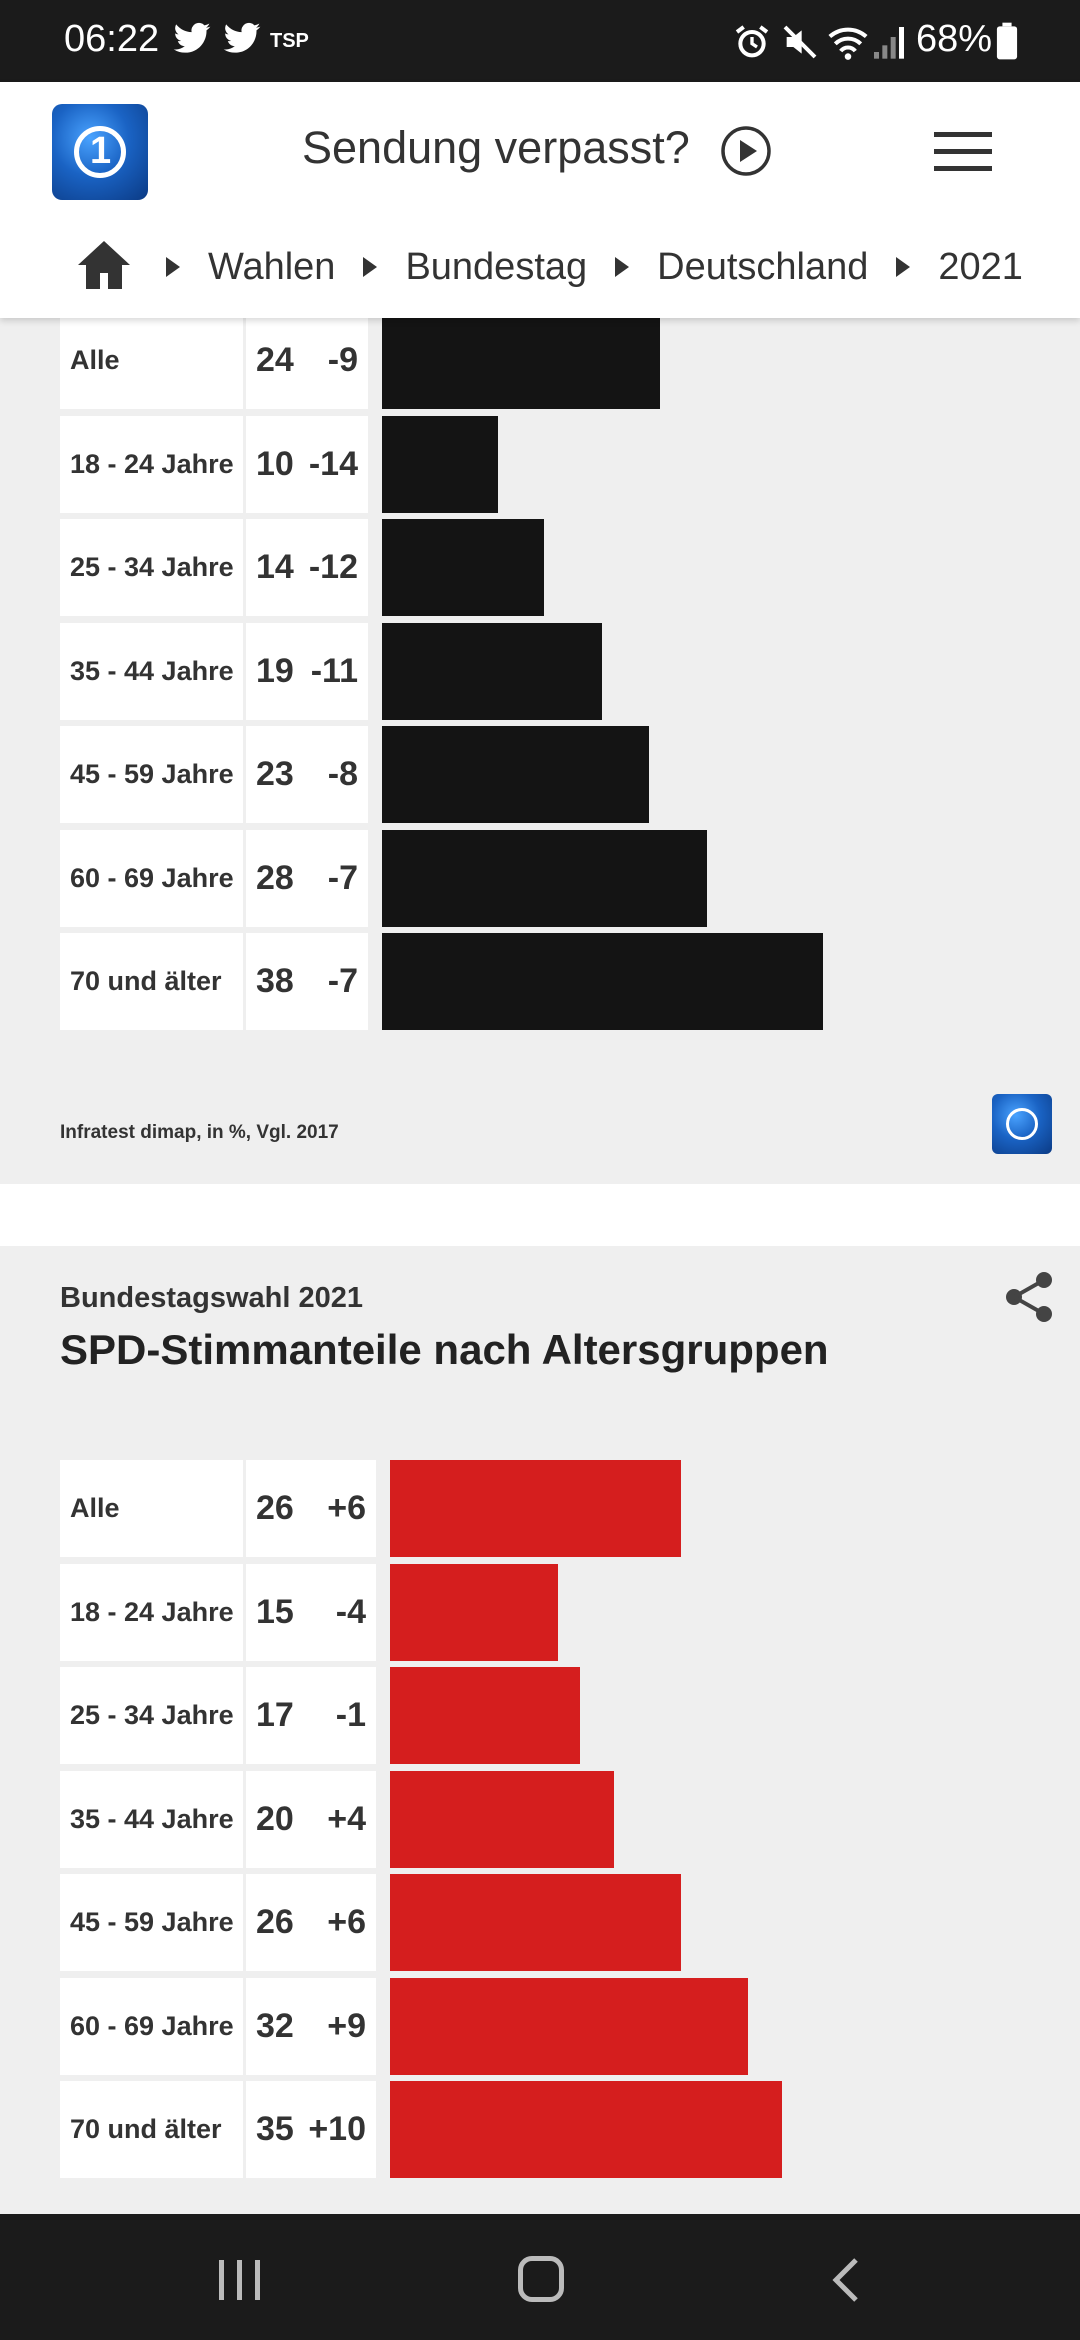  What do you see at coordinates (337, 2129) in the screenshot?
I see `change-value: +10` at bounding box center [337, 2129].